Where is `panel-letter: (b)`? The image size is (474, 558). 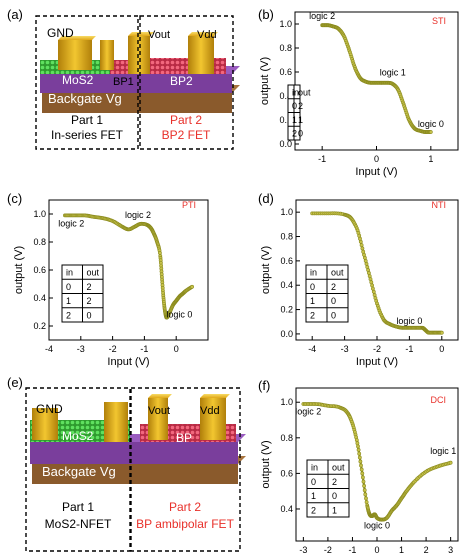
panel-letter: (b) is located at coordinates (266, 14).